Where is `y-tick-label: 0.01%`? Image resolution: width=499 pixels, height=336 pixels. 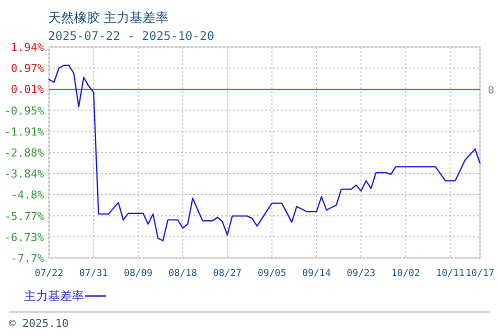
y-tick-label: 0.01% is located at coordinates (27, 89).